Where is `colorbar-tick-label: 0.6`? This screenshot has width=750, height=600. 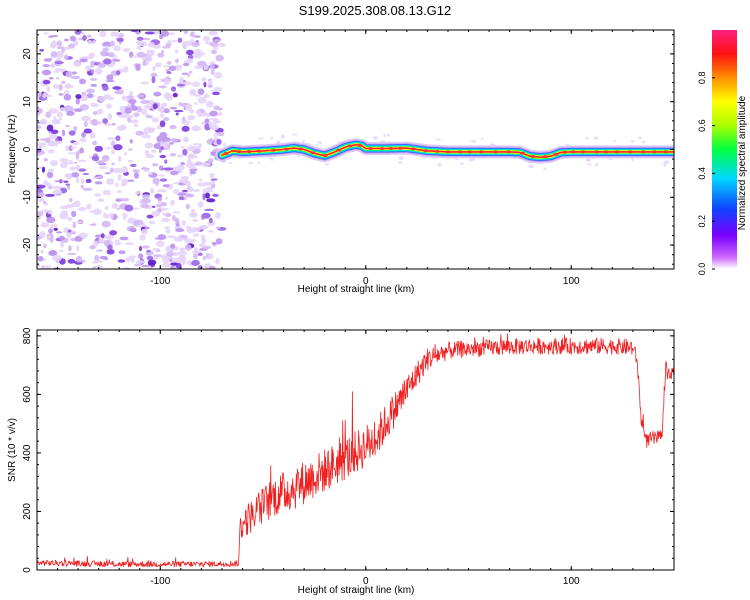
colorbar-tick-label: 0.6 is located at coordinates (702, 125).